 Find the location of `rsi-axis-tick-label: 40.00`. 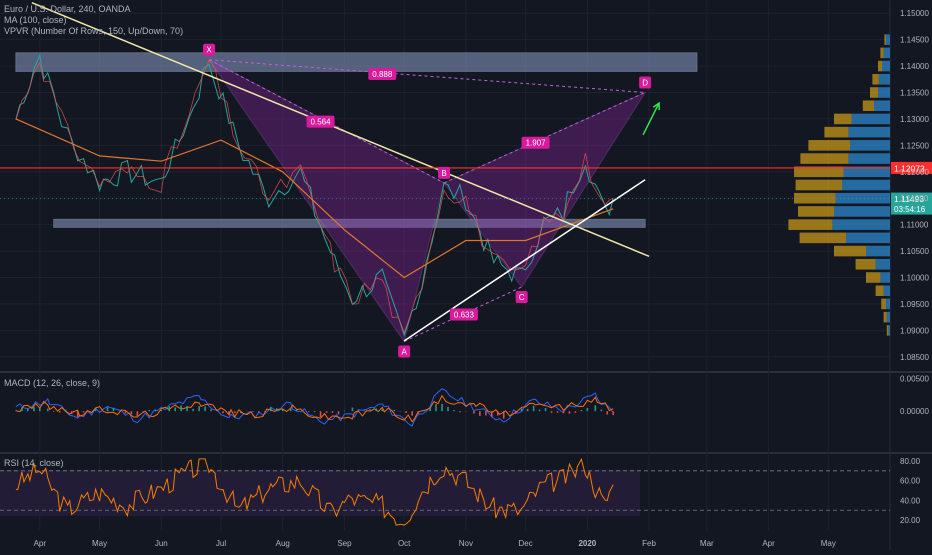

rsi-axis-tick-label: 40.00 is located at coordinates (910, 500).